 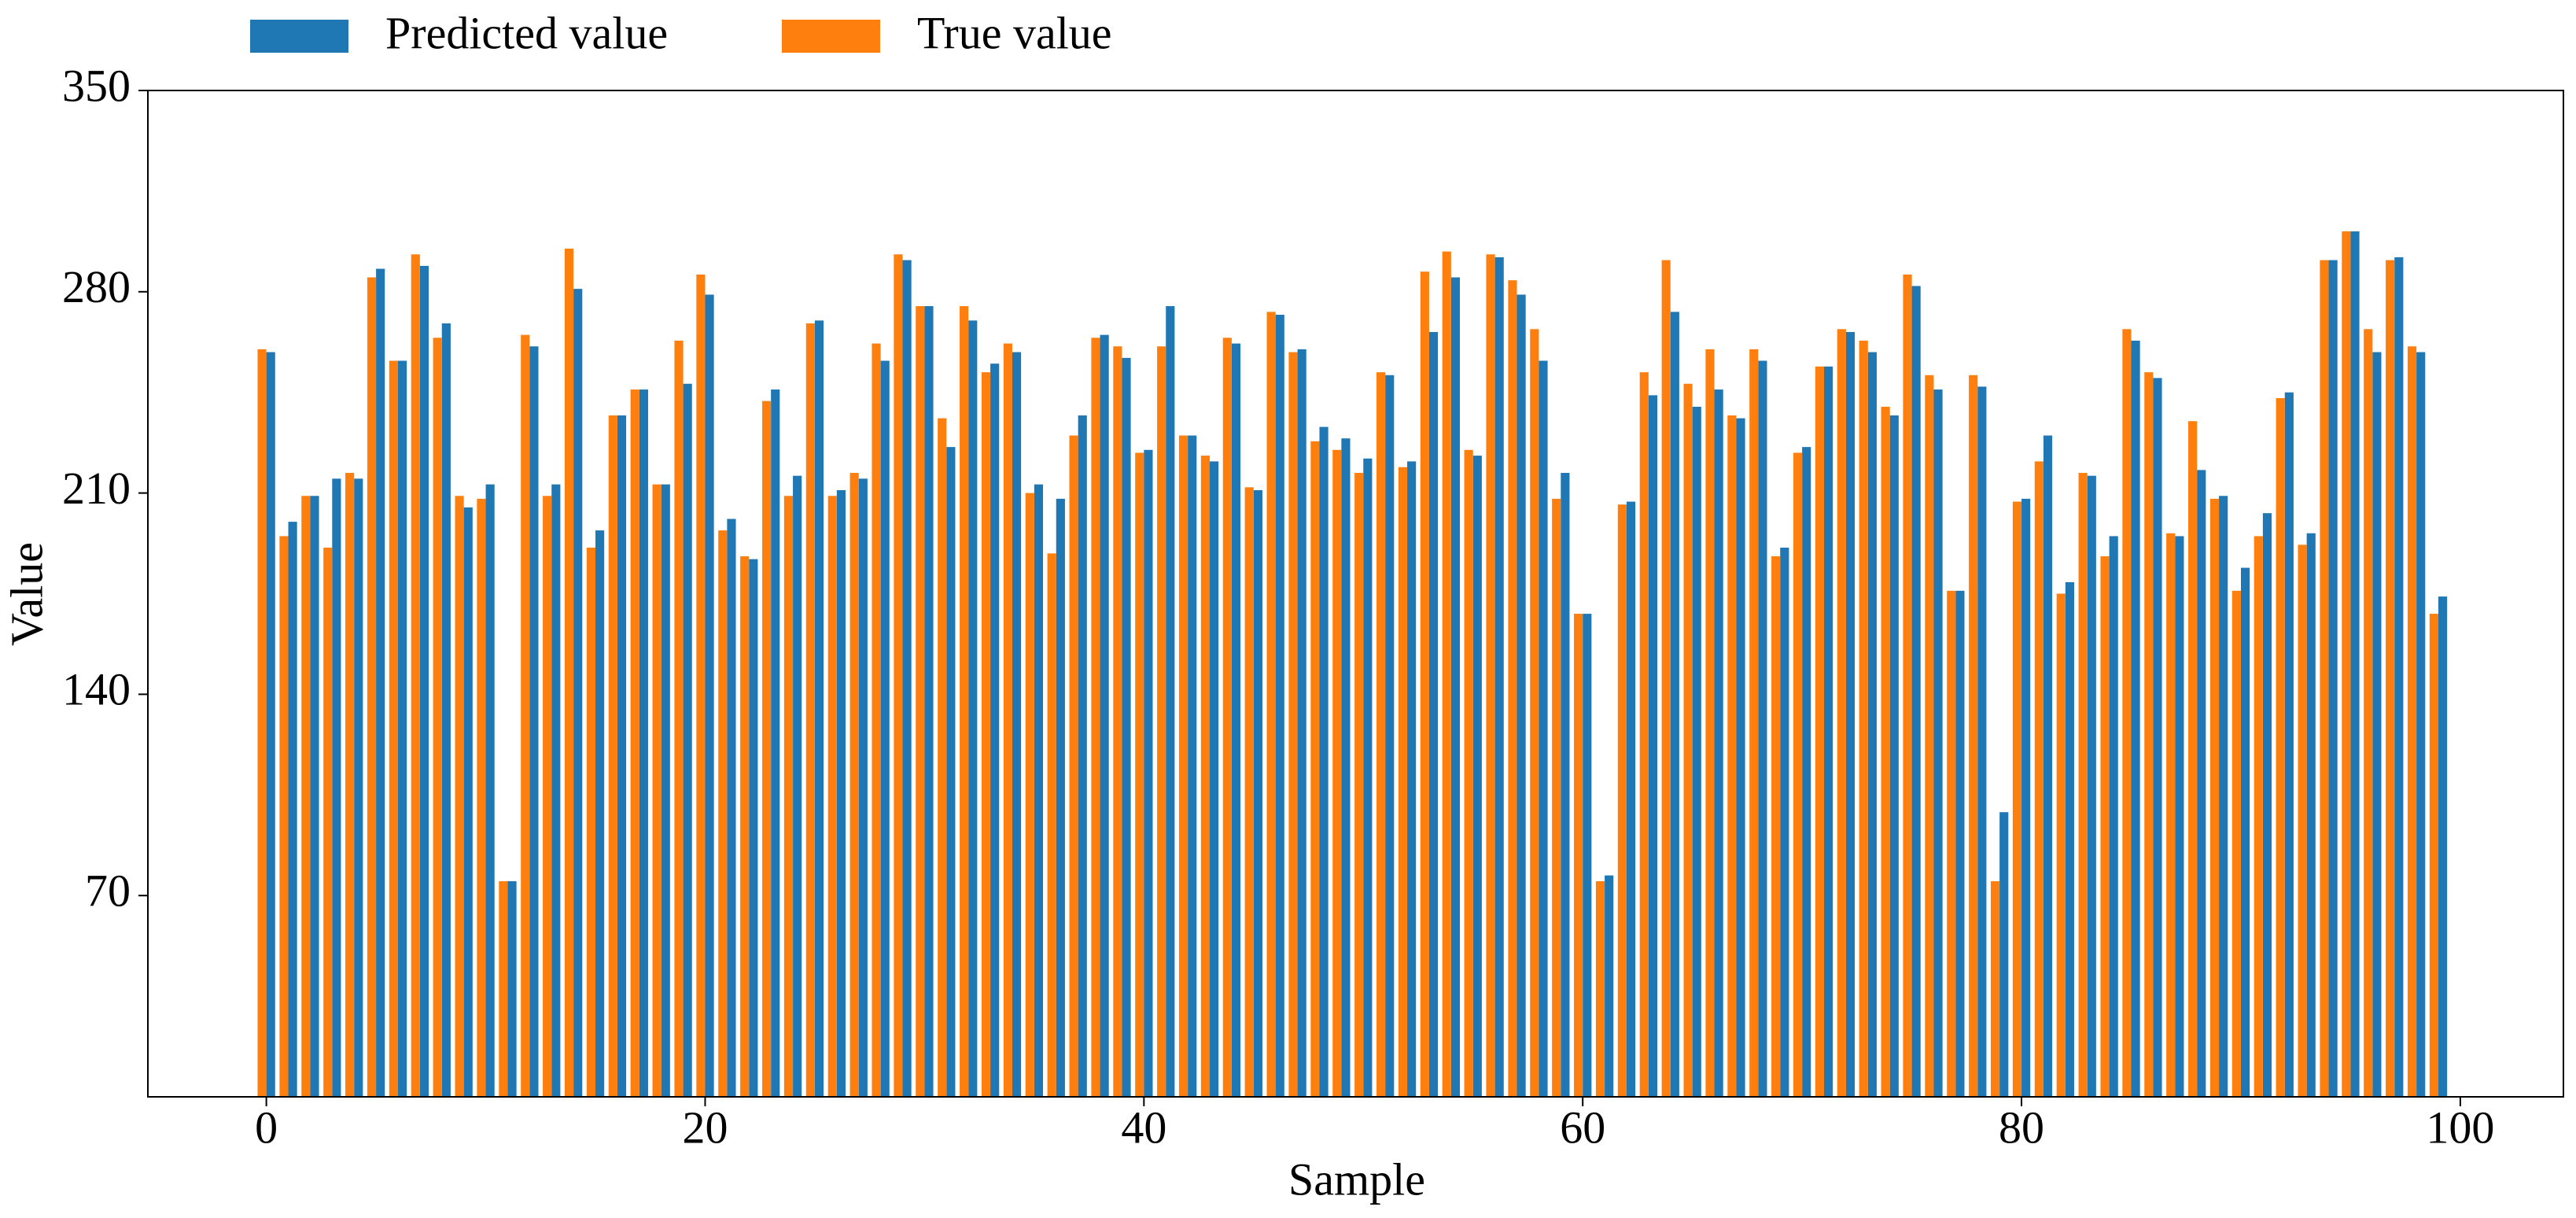 What do you see at coordinates (96, 689) in the screenshot?
I see `y-tick-label: 140` at bounding box center [96, 689].